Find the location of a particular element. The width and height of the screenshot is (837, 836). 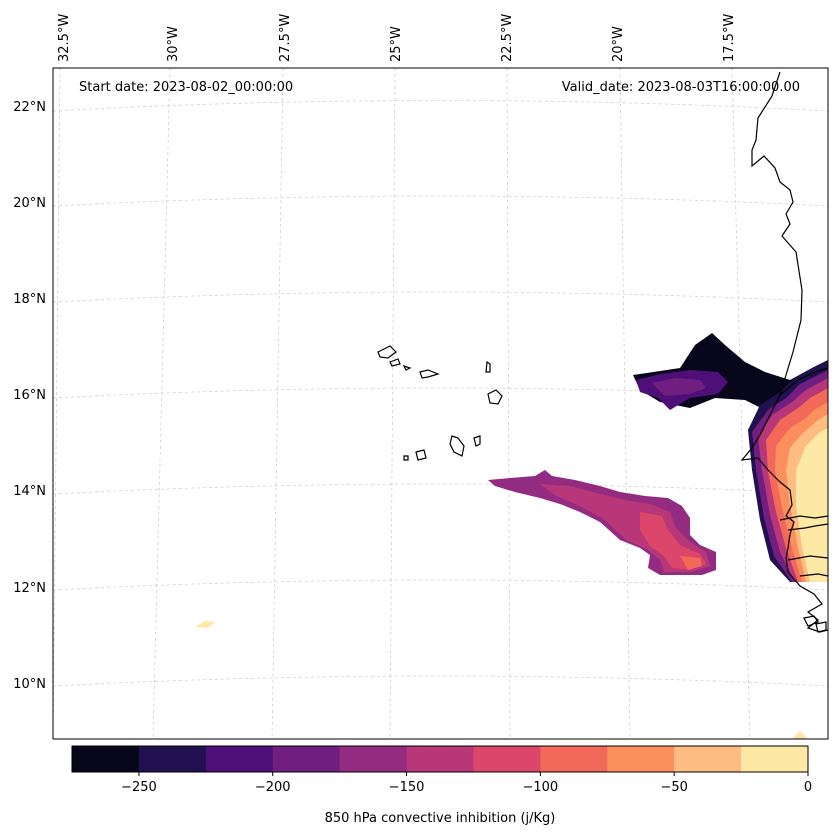

meridian-17-5w is located at coordinates (741, 403).